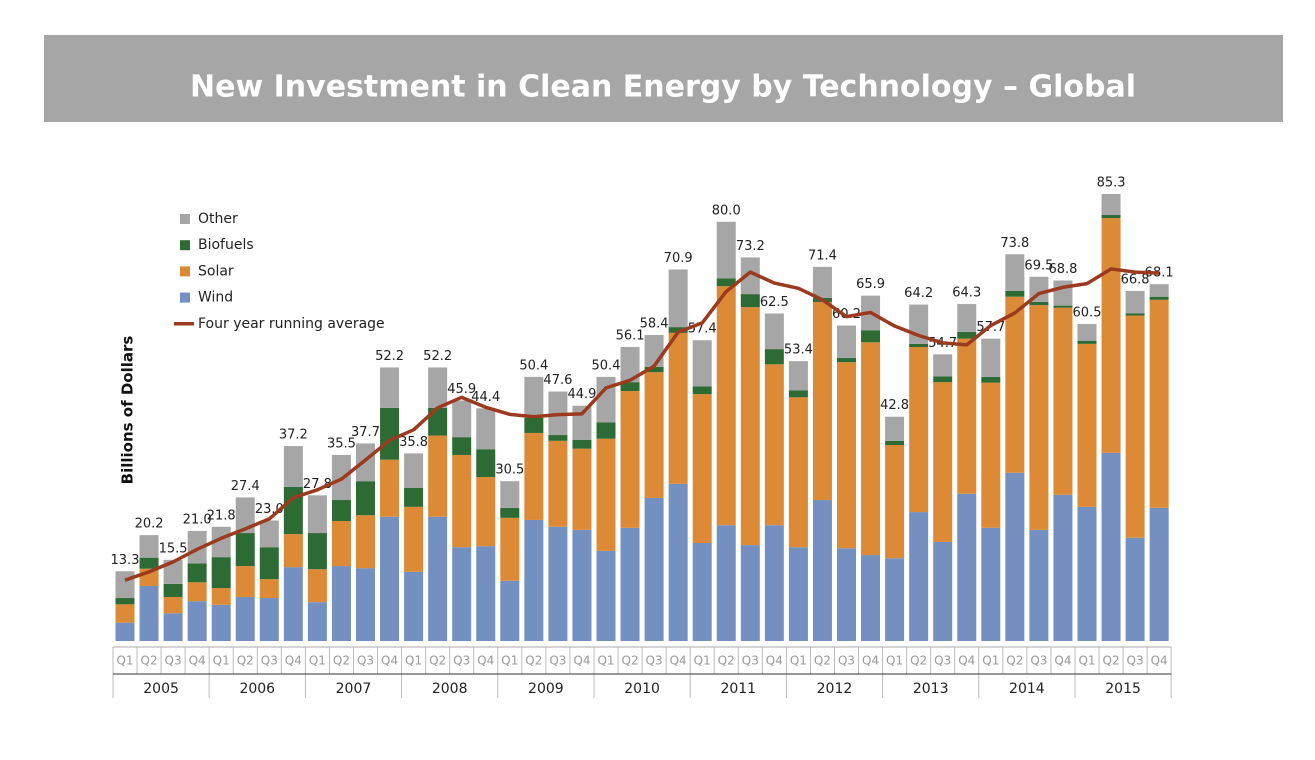 Image resolution: width=1315 pixels, height=760 pixels. Describe the element at coordinates (654, 323) in the screenshot. I see `total-label: 58.4` at that location.